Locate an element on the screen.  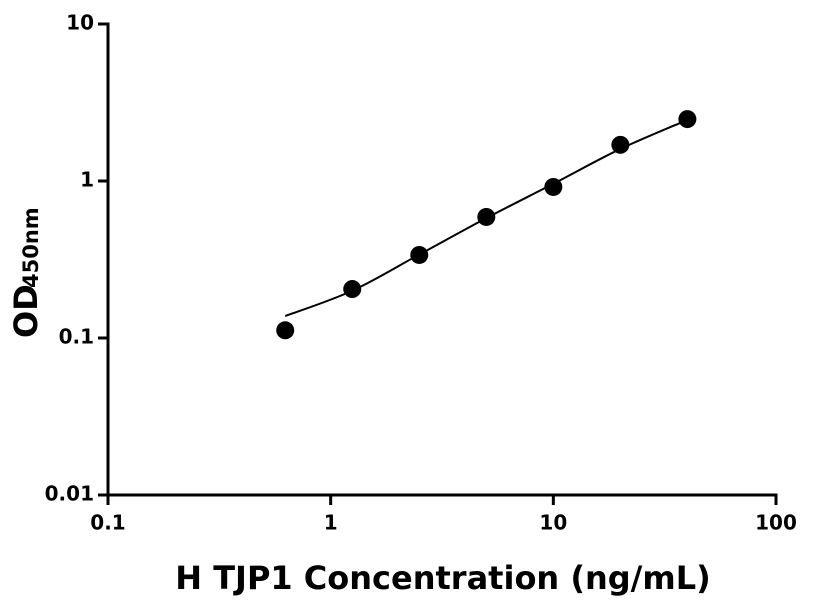
y-tick-label: 10 is located at coordinates (80, 23).